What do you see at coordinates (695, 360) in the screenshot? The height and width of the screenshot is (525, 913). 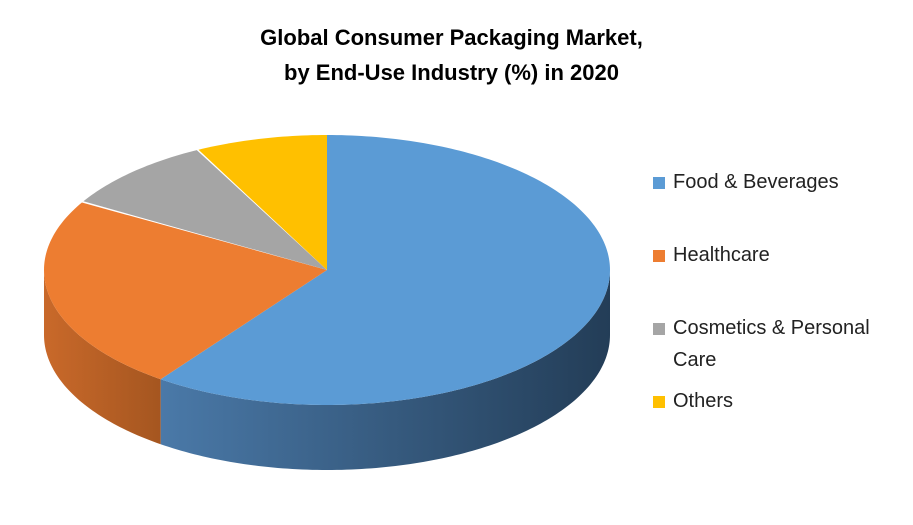 I see `legend-label-line-2: Care` at bounding box center [695, 360].